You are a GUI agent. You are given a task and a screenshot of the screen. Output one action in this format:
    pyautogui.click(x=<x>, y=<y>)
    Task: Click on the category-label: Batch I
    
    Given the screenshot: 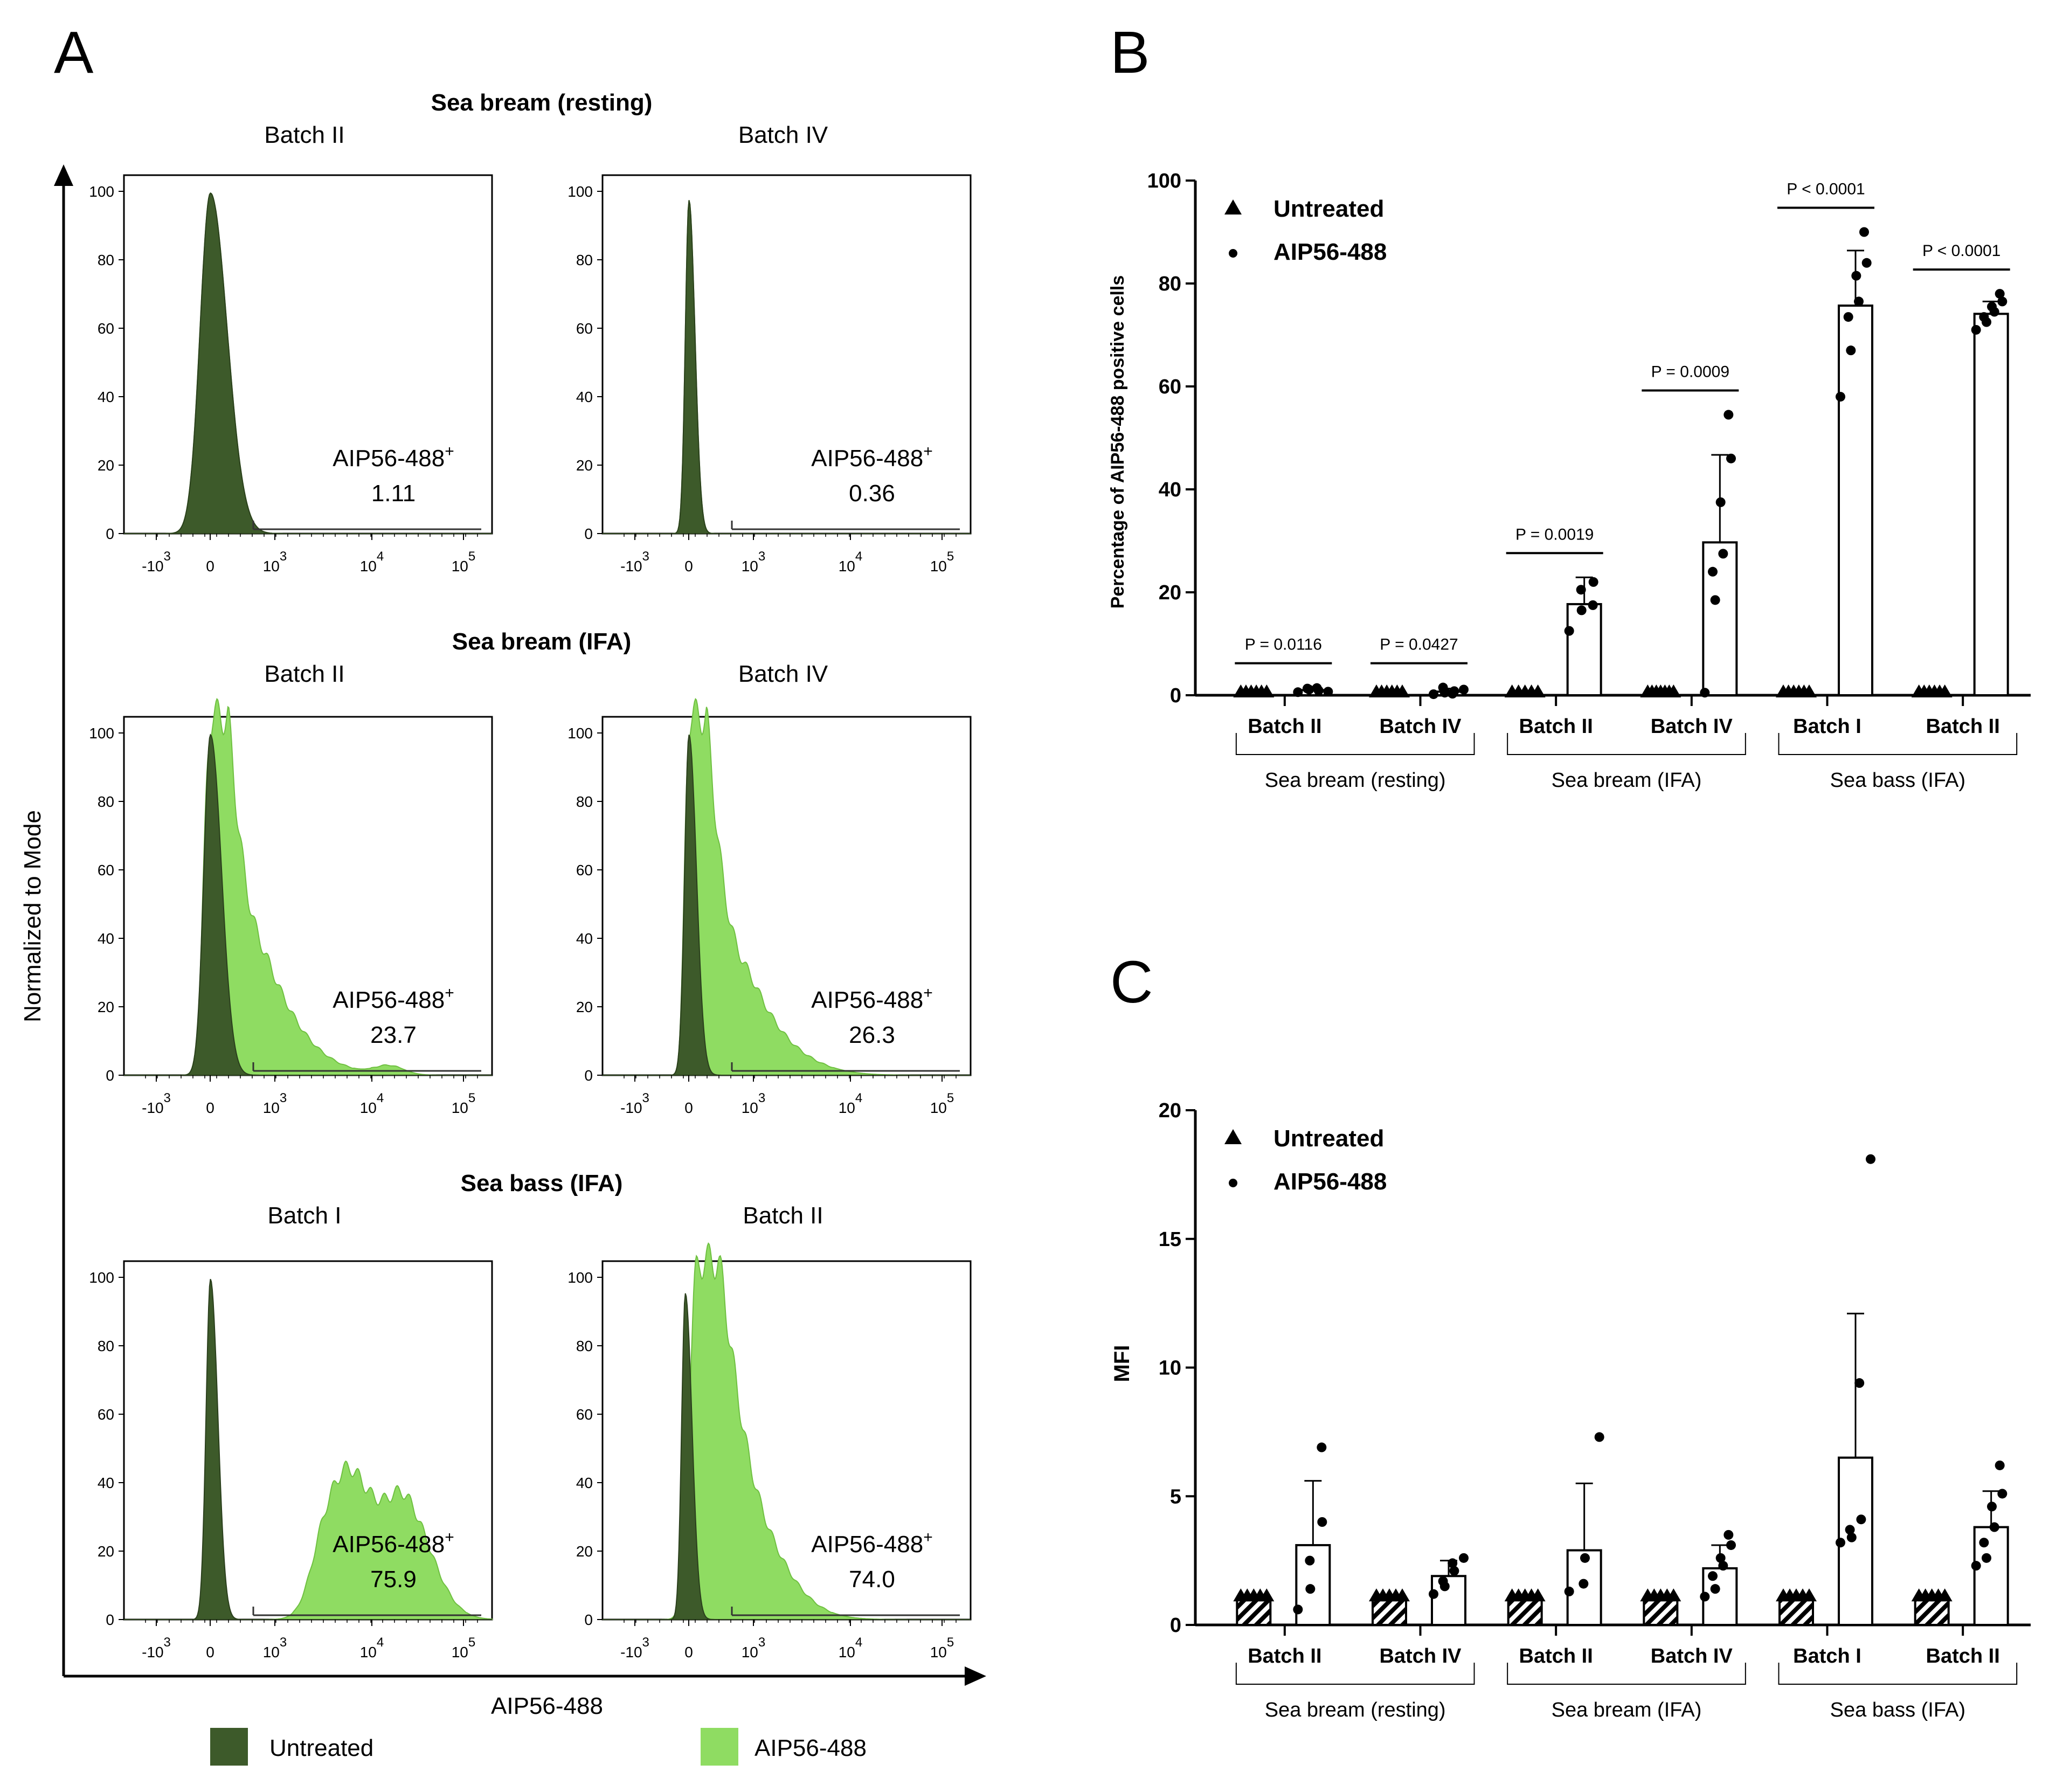 What is the action you would take?
    pyautogui.click(x=1827, y=1656)
    